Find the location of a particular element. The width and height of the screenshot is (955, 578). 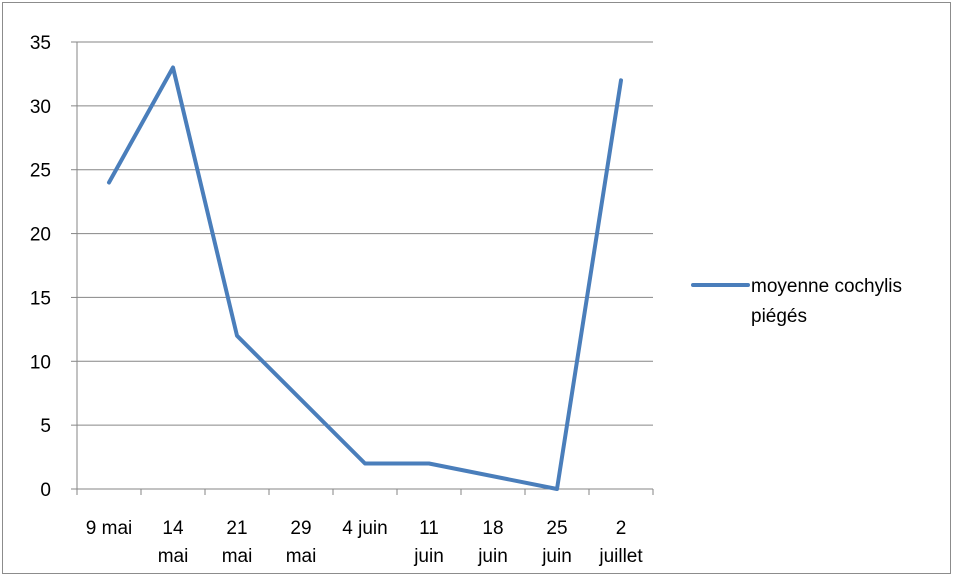

y-tick-label: 20 is located at coordinates (40, 235).